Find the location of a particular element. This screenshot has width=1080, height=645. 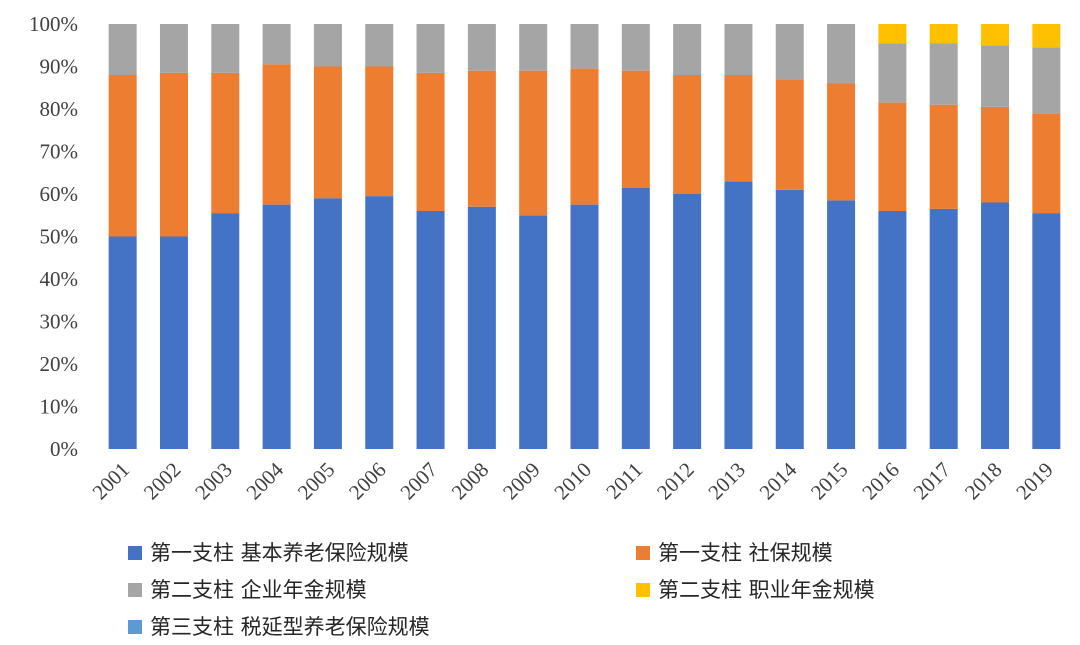

y-tick-label: 50% is located at coordinates (59, 237).